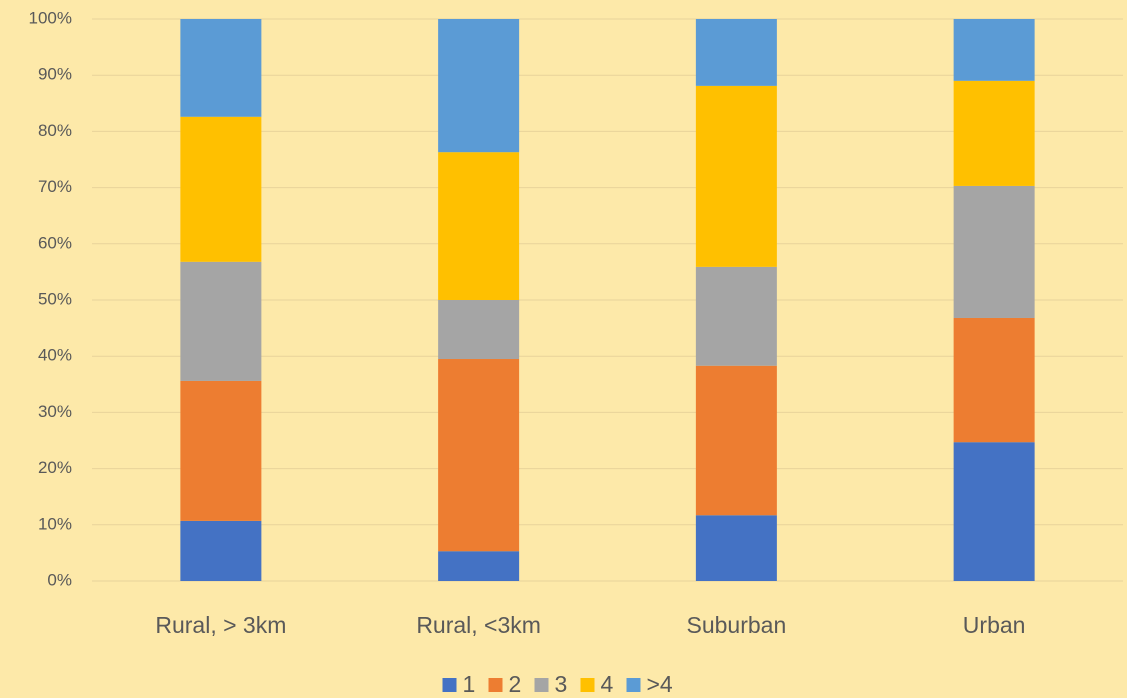  Describe the element at coordinates (478, 625) in the screenshot. I see `x-tick-label: Rural, <3km` at that location.